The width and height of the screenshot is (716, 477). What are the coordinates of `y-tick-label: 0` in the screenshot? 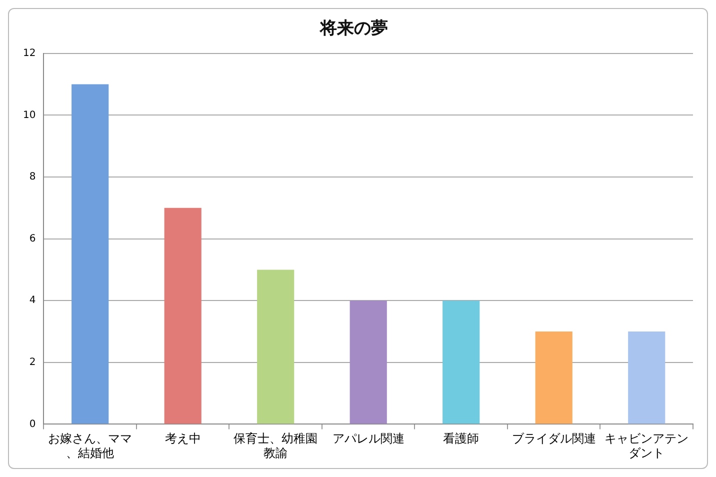 It's located at (32, 424).